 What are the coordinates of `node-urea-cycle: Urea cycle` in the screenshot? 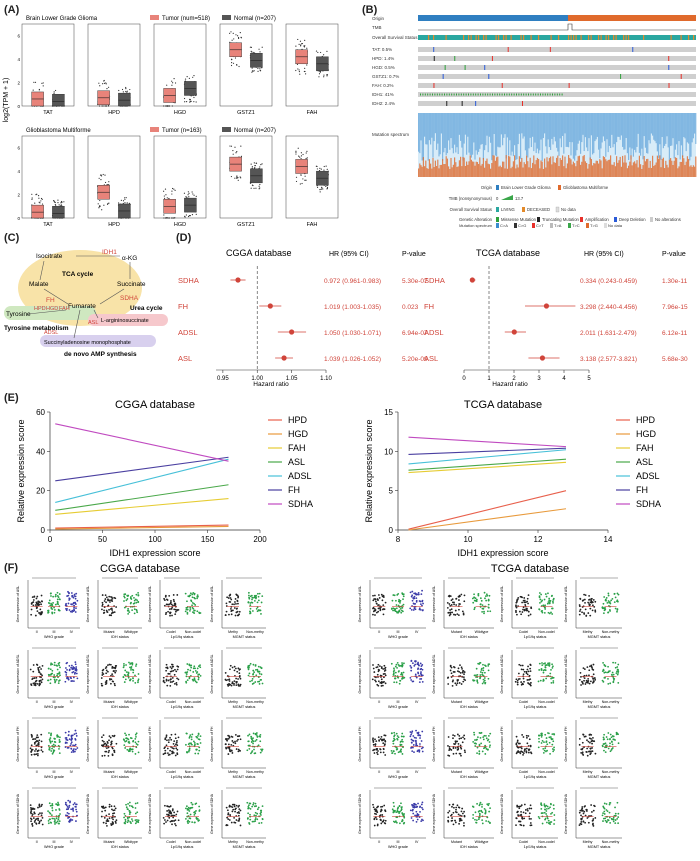 It's located at (146, 308).